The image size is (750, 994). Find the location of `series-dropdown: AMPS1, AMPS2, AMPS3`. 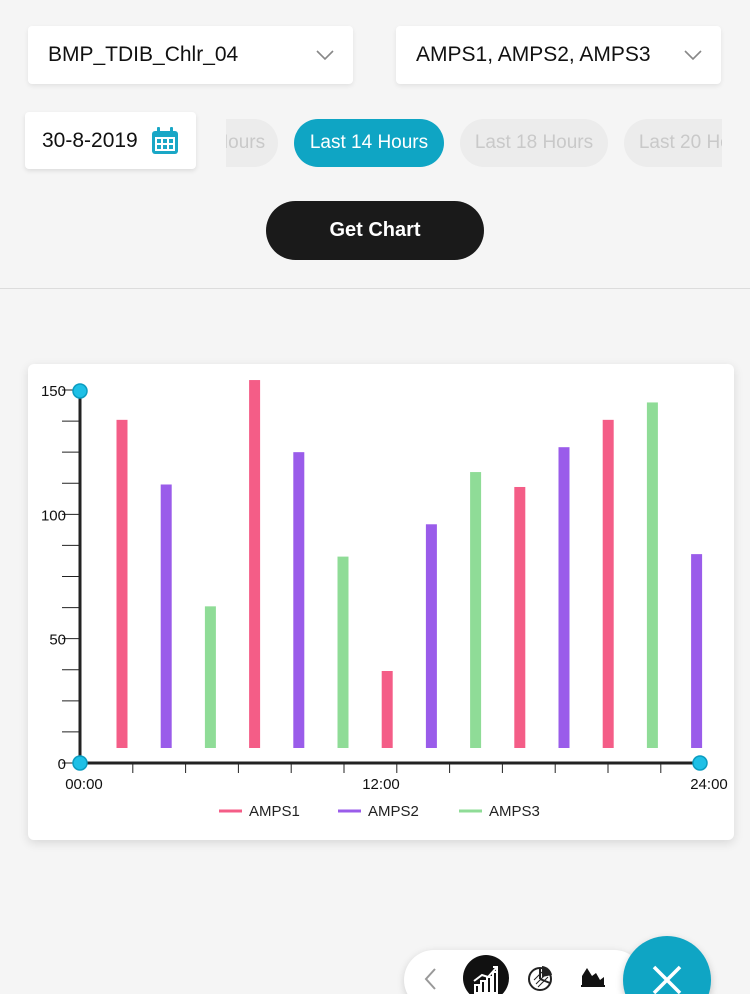

series-dropdown: AMPS1, AMPS2, AMPS3 is located at coordinates (558, 55).